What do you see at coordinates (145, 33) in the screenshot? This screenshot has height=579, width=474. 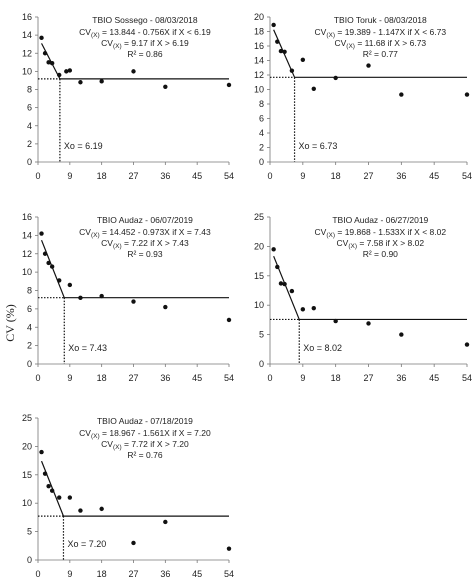 I see `equation-line-1: CV(X) = 13.844 - 0.756X if X < 6.19` at bounding box center [145, 33].